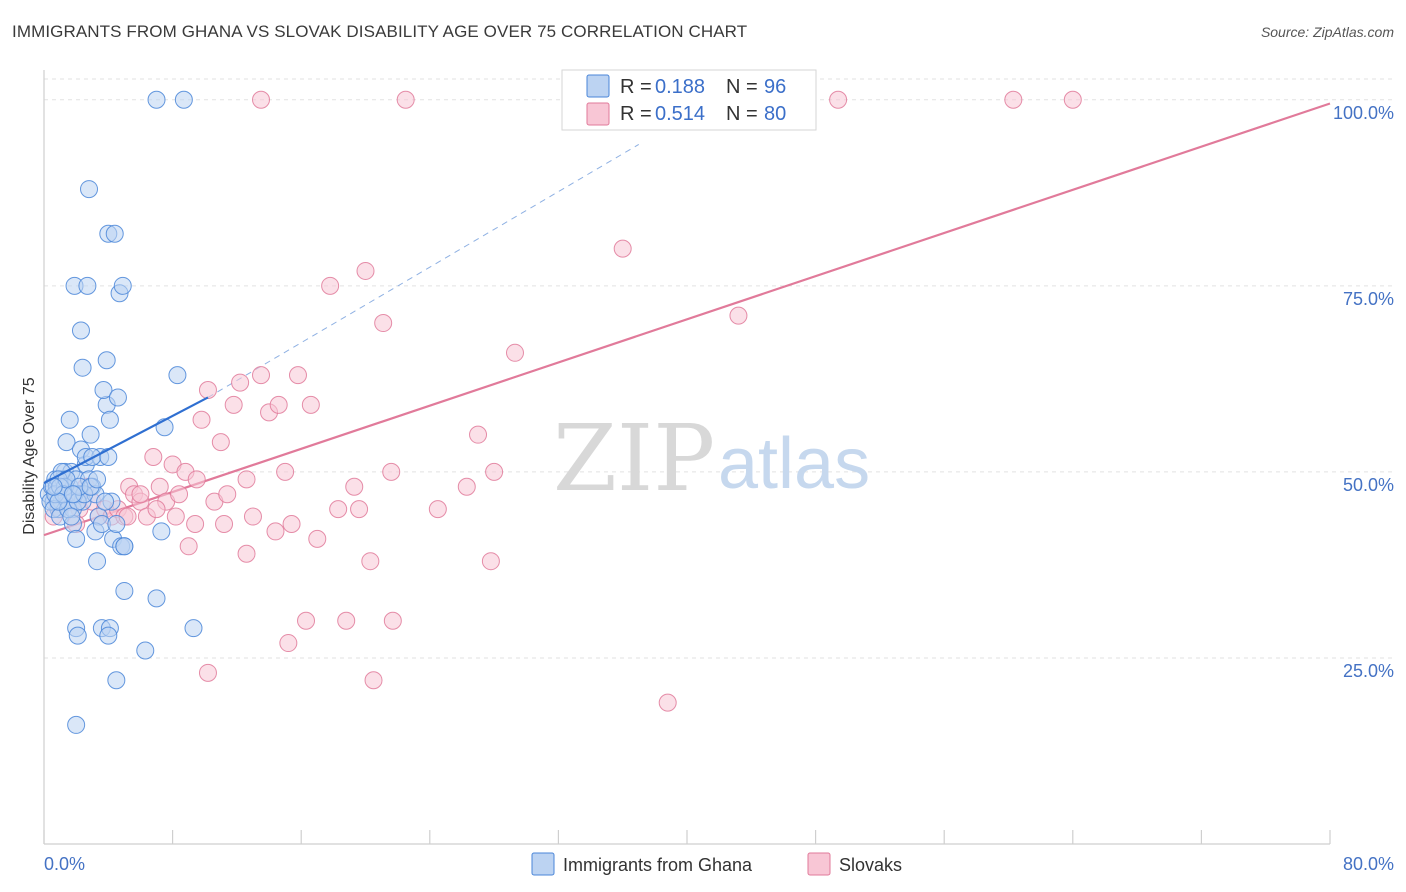 This screenshot has height=892, width=1406. I want to click on x-tick-label-max: 80.0%, so click(1368, 864).